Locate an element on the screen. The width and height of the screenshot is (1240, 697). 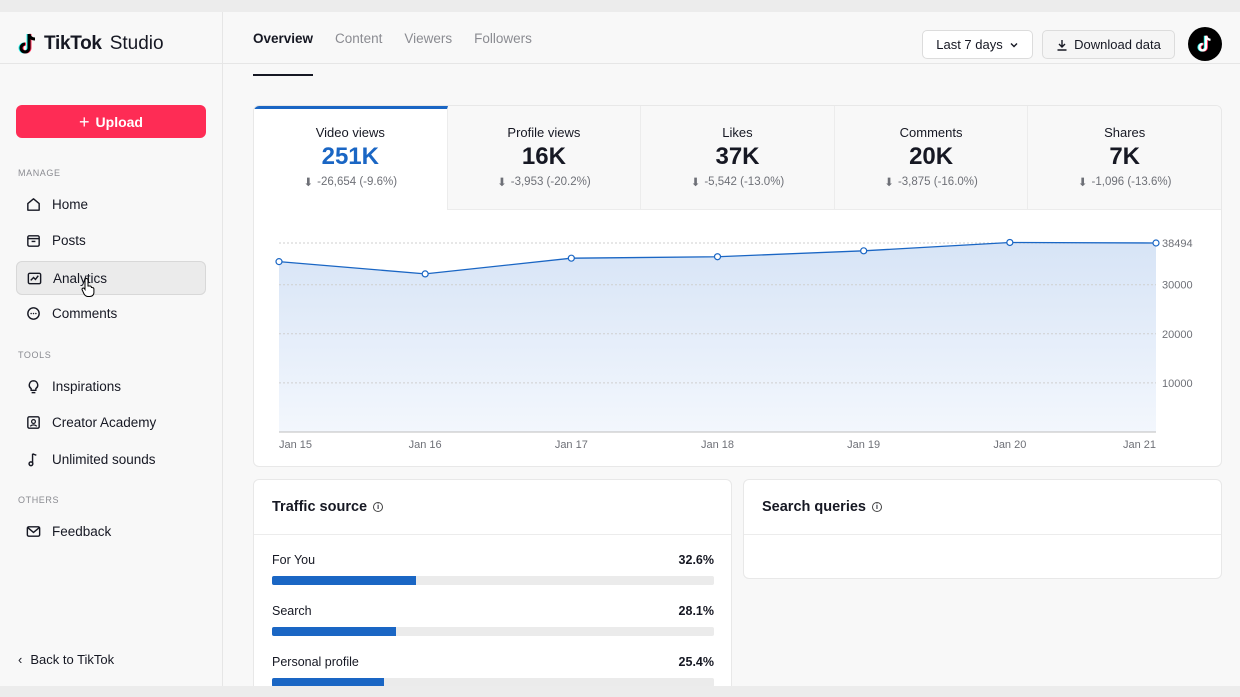
tiktok-avatar-icon is located at coordinates (1204, 43).